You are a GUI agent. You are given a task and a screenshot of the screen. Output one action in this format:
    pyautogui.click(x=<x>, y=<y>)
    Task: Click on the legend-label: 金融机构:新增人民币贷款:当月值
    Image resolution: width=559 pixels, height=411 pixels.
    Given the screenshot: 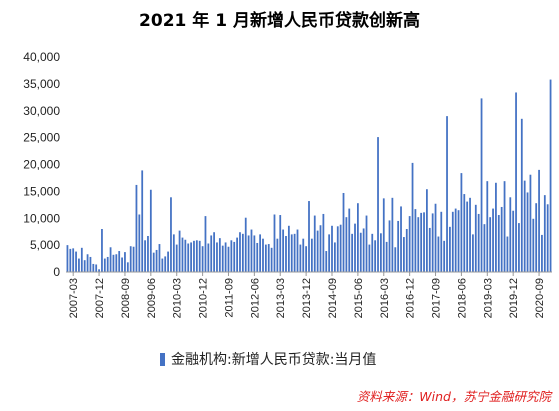 What is the action you would take?
    pyautogui.click(x=274, y=360)
    